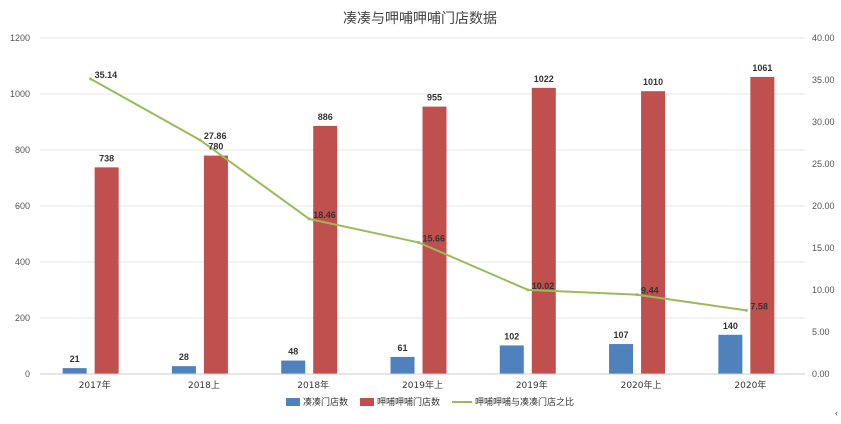  I want to click on y2-tick-label: 15.00, so click(823, 248).